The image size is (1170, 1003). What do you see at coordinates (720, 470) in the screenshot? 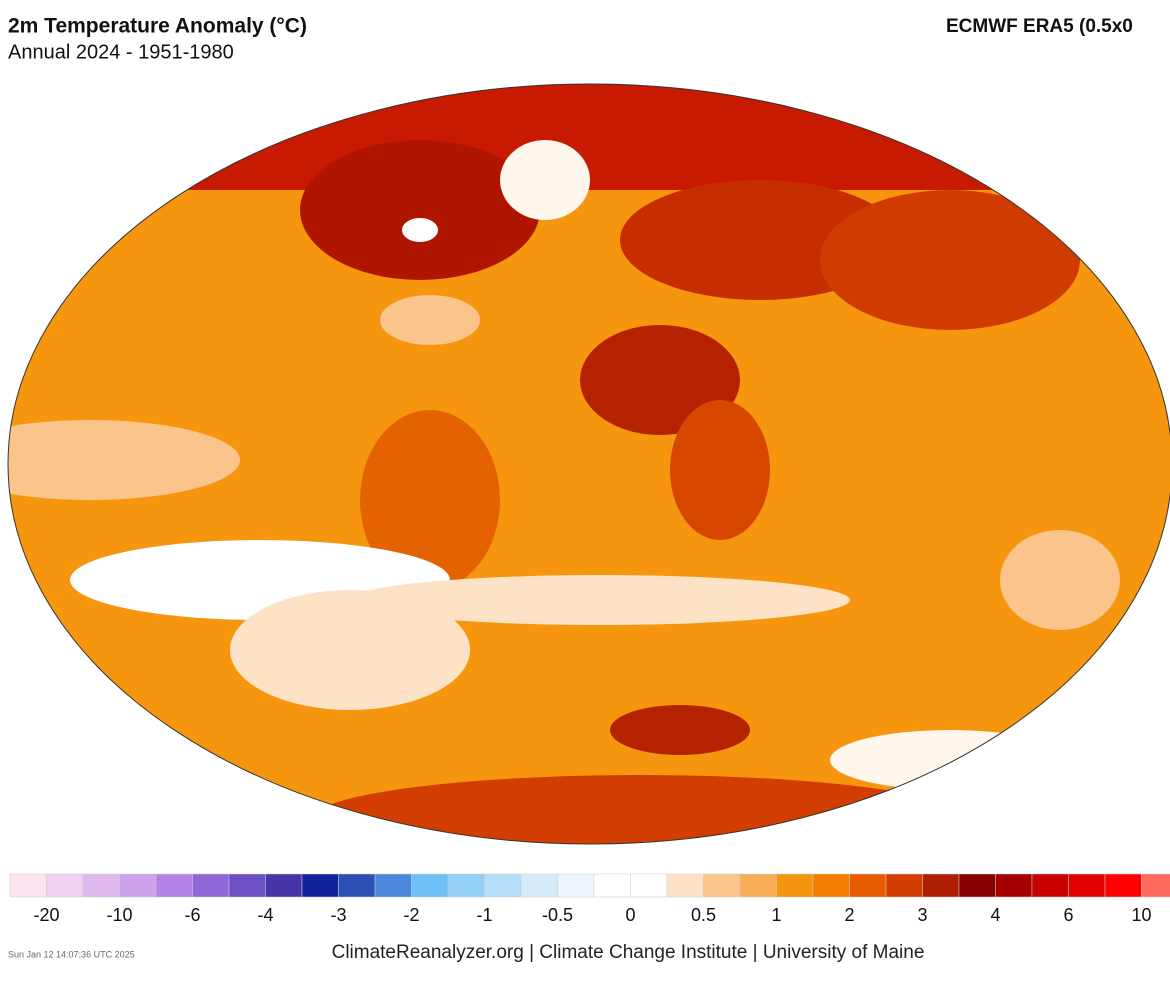
I see `east-africa` at bounding box center [720, 470].